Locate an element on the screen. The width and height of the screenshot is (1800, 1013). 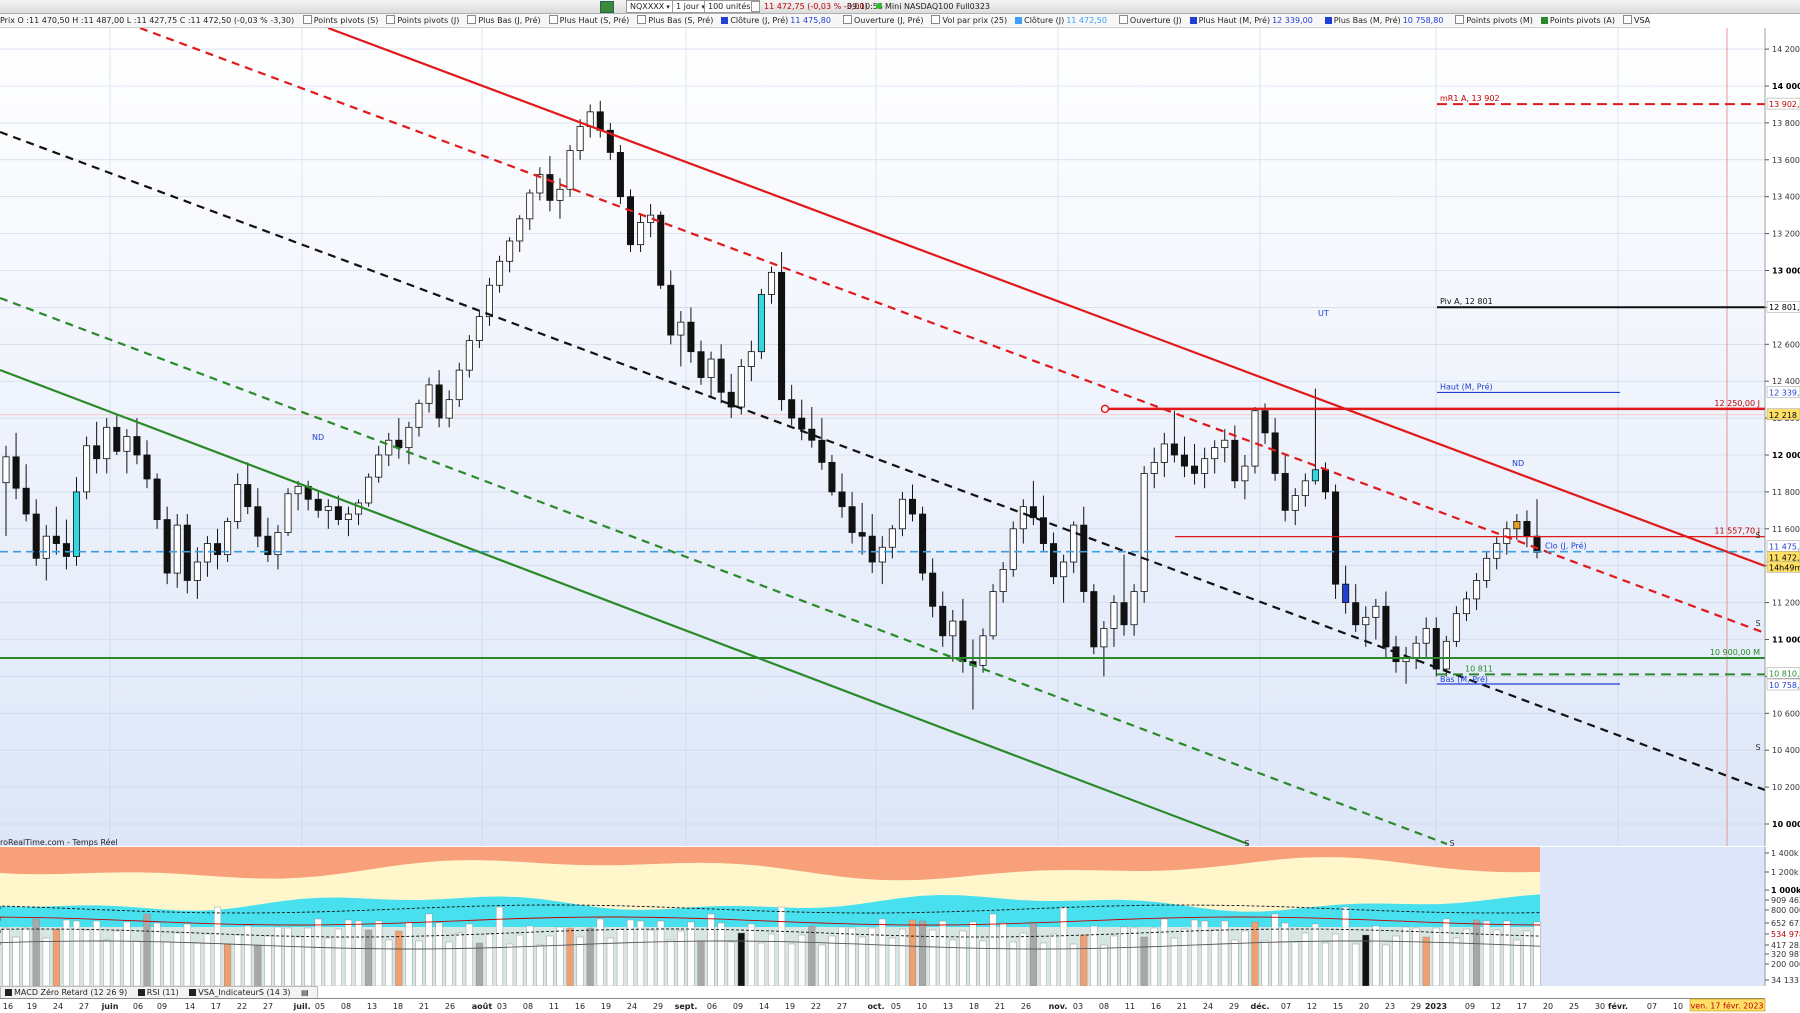
volume-tick-label: 1 000k is located at coordinates (1785, 890).